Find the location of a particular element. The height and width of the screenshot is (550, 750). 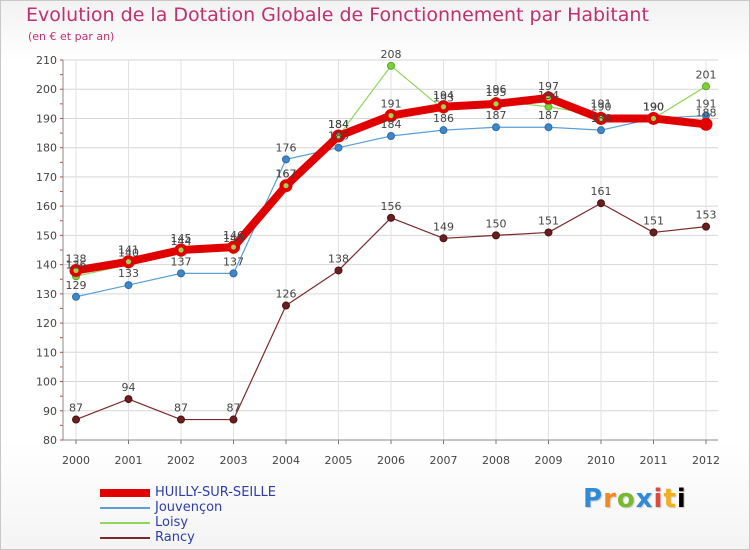

logo-letter: x is located at coordinates (644, 499).